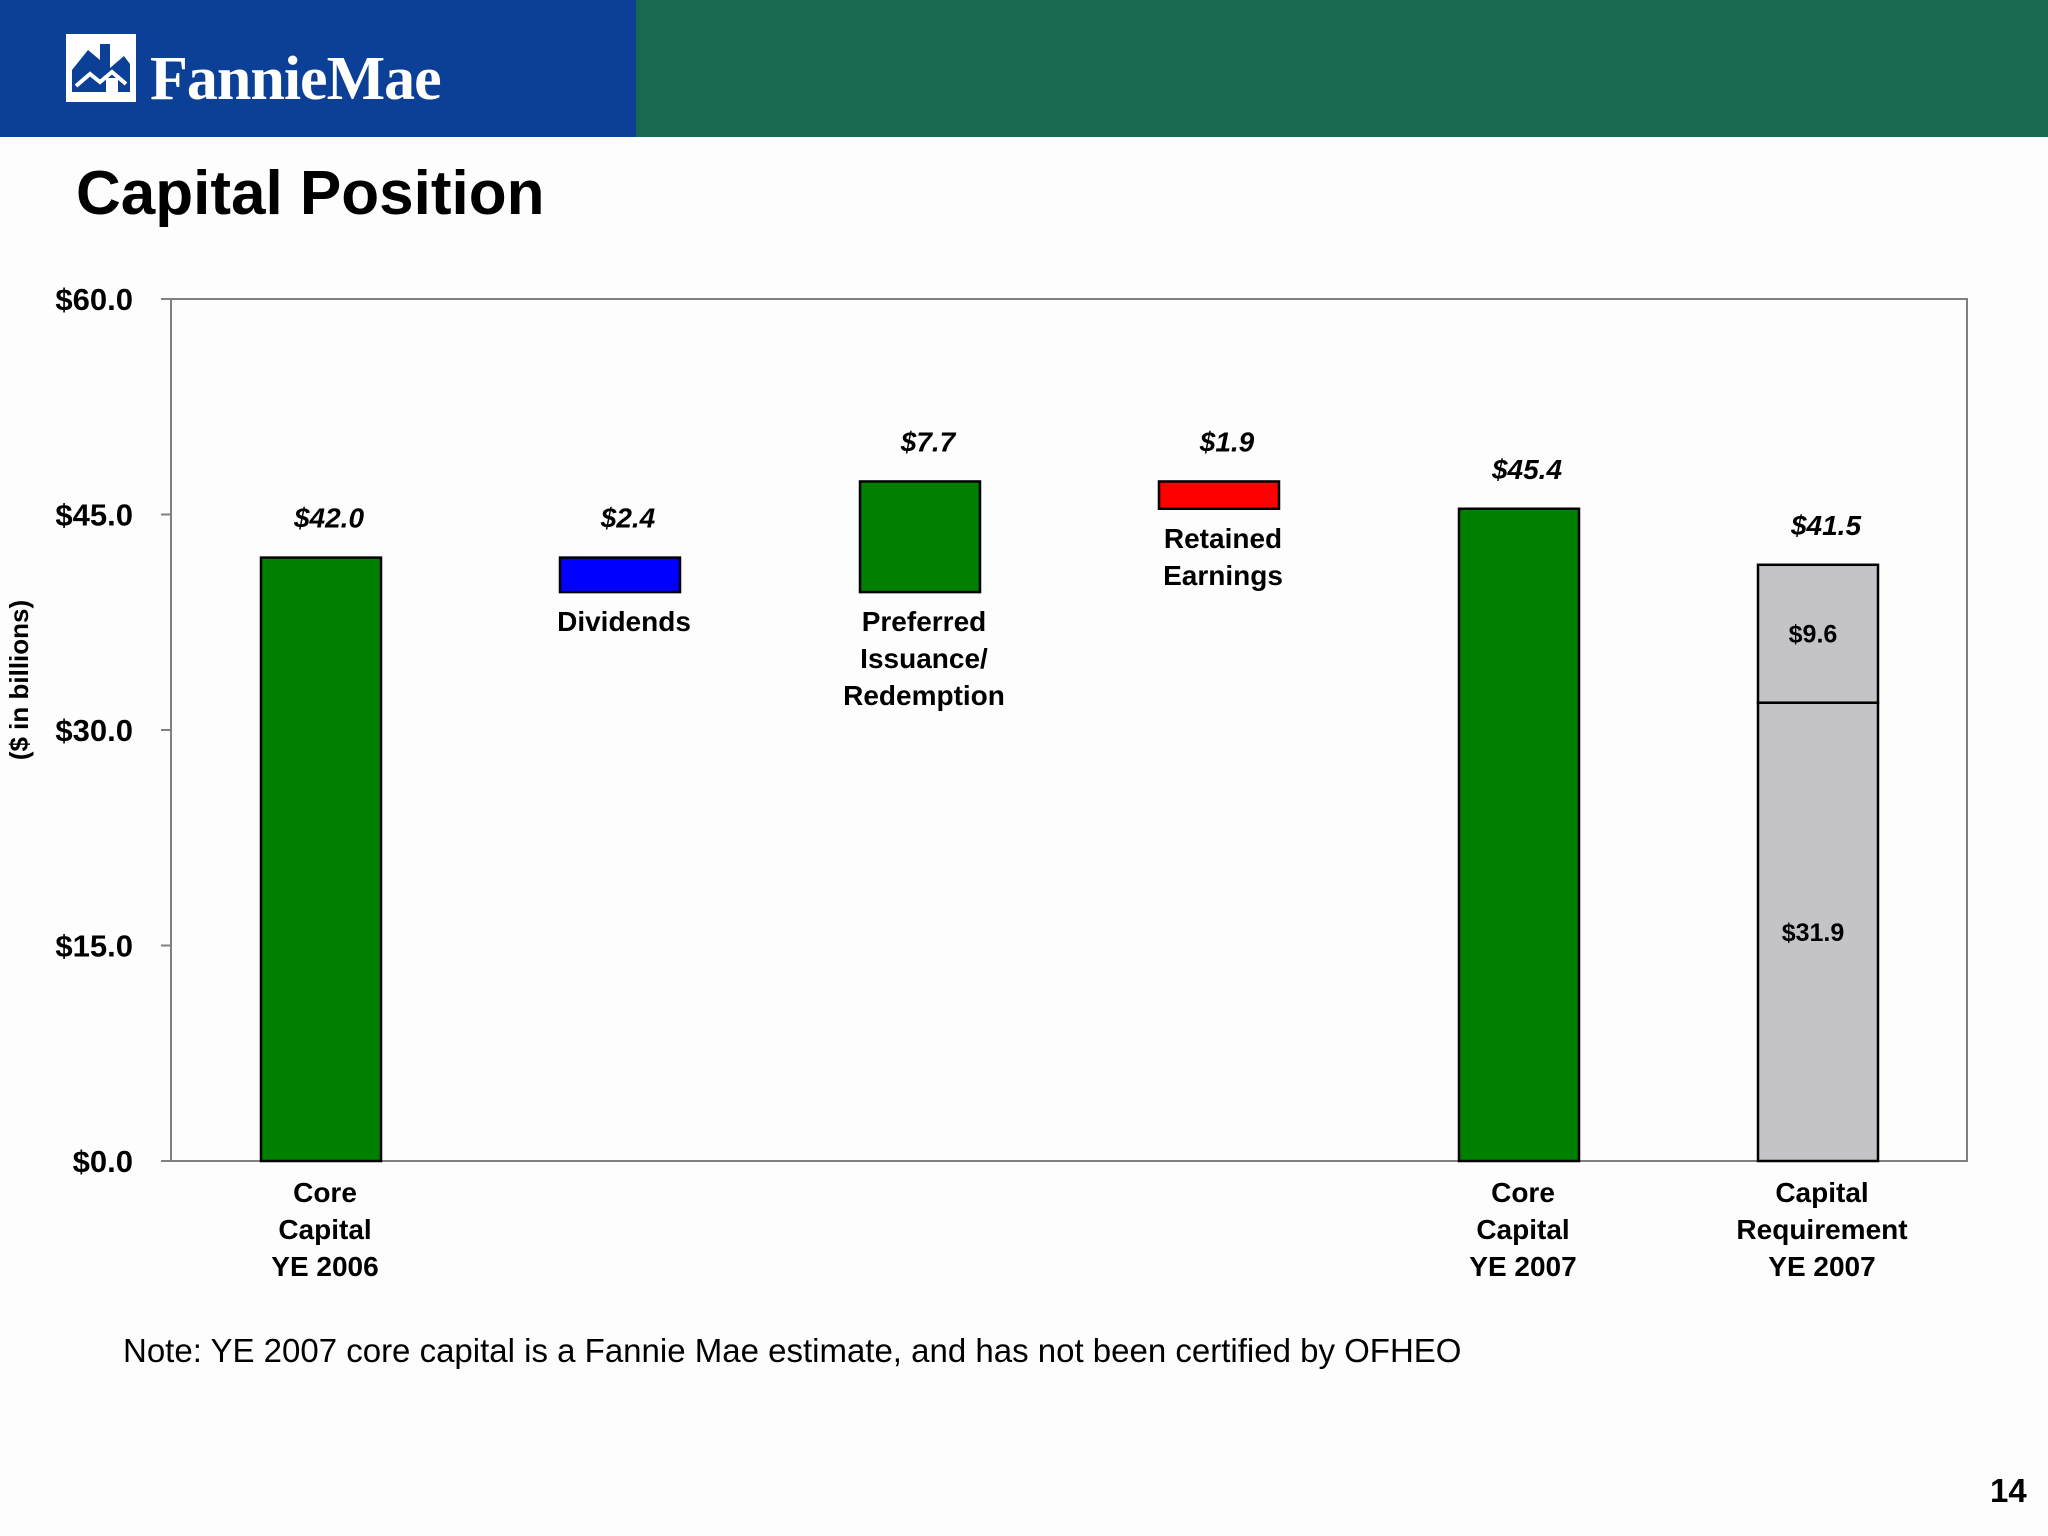 This screenshot has width=2048, height=1536. Describe the element at coordinates (628, 518) in the screenshot. I see `data-label: $2.4` at that location.